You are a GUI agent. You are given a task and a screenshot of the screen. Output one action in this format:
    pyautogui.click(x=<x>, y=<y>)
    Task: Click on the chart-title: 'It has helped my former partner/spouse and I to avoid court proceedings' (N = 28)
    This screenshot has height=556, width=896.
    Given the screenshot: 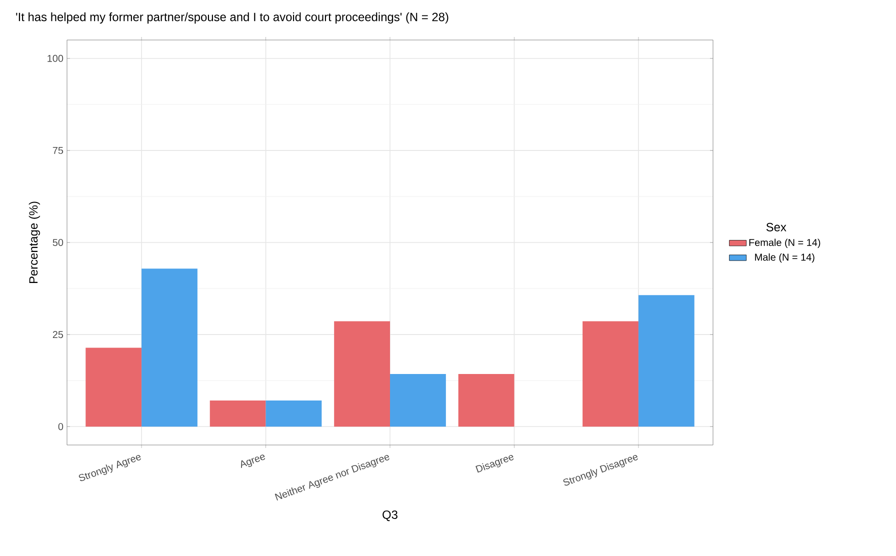 What is the action you would take?
    pyautogui.click(x=232, y=18)
    